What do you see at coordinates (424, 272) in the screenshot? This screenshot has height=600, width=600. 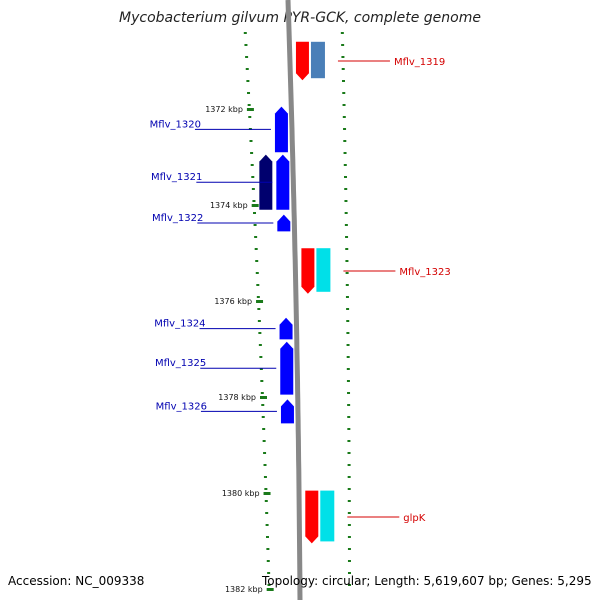 I see `gene-label: Mflv_1323` at bounding box center [424, 272].